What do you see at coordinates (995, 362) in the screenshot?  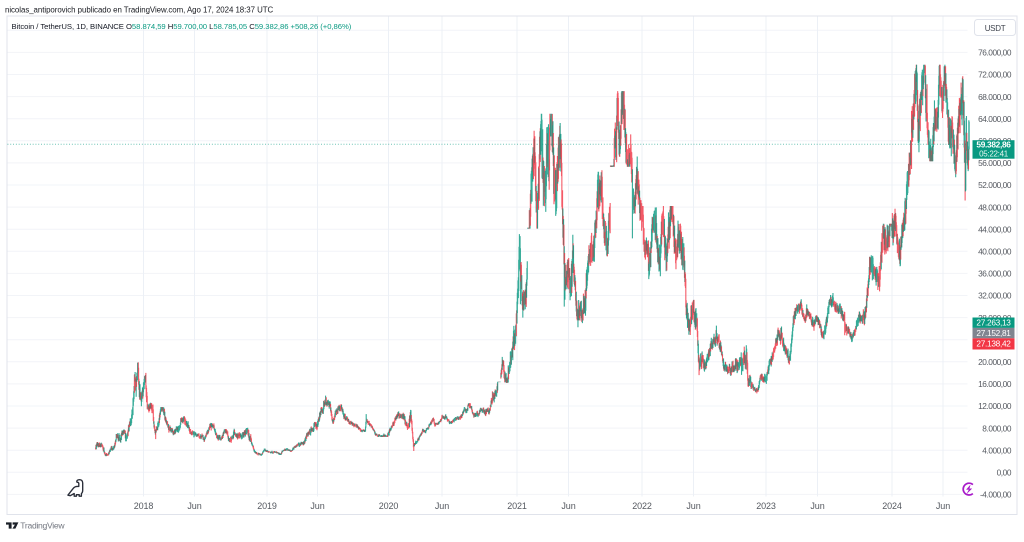 I see `svg-text: 20.000,00` at bounding box center [995, 362].